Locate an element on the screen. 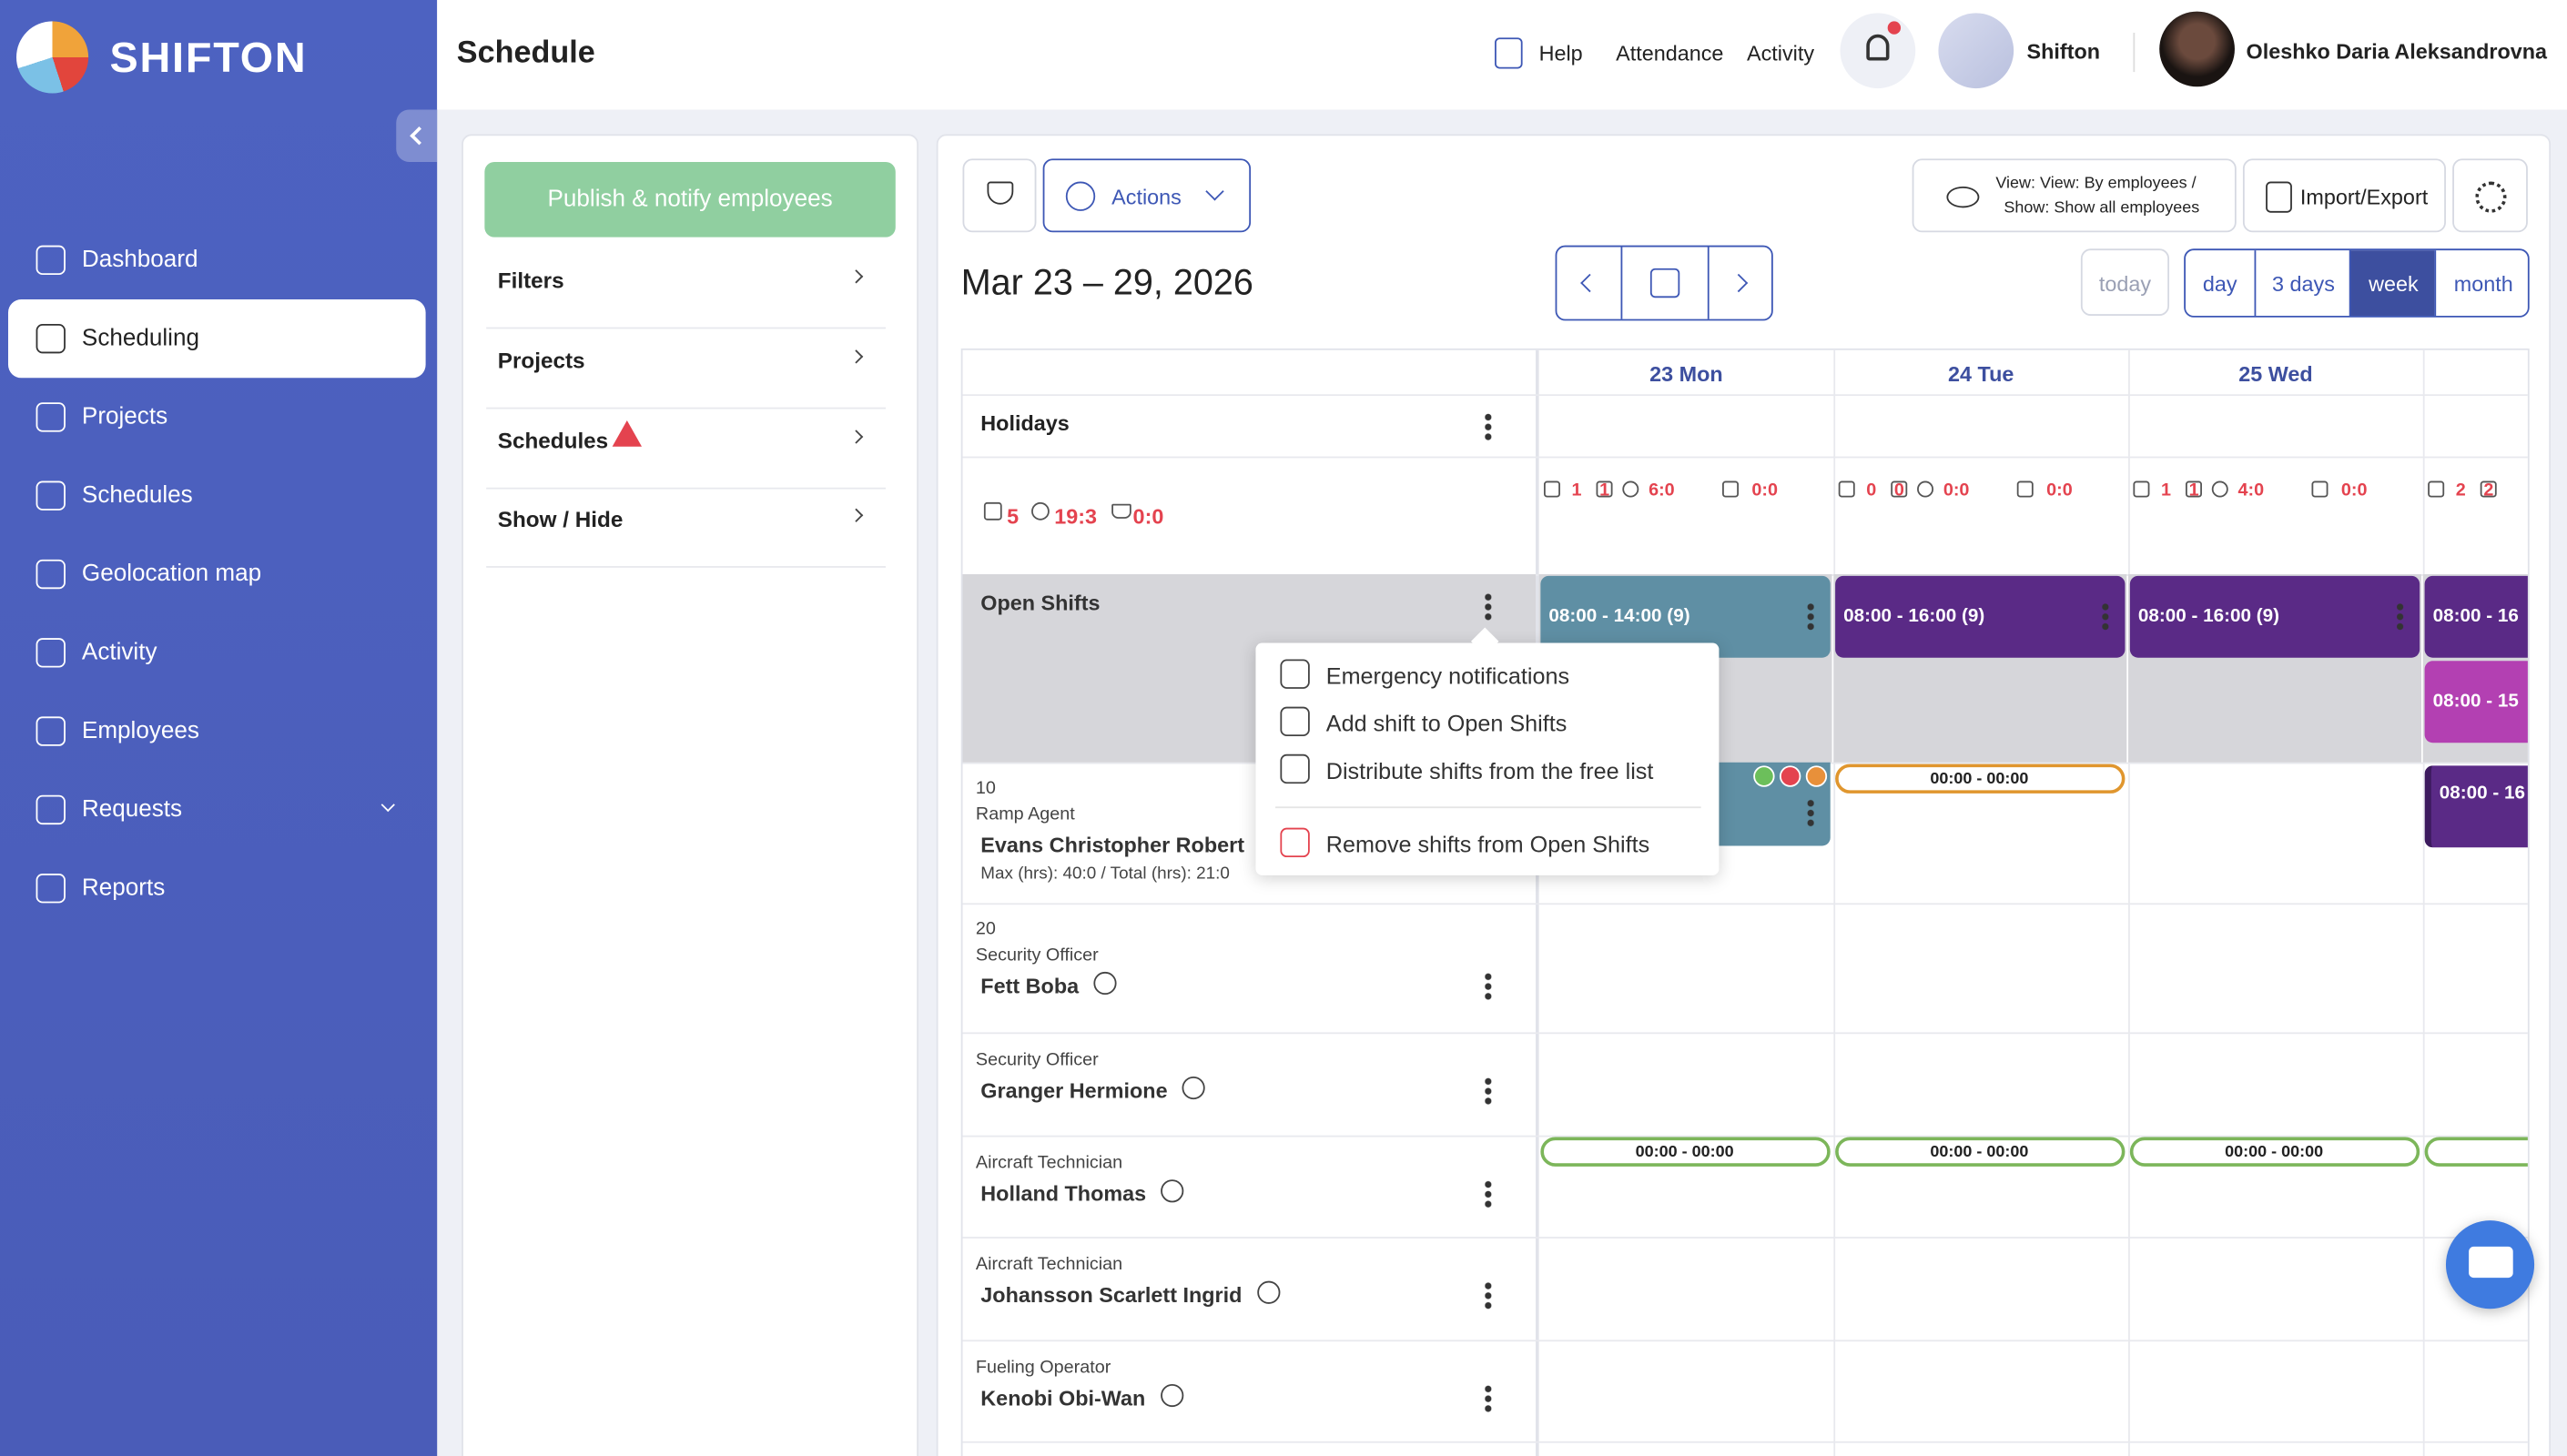 This screenshot has width=2567, height=1456. panel-item: Projects is located at coordinates (686, 369).